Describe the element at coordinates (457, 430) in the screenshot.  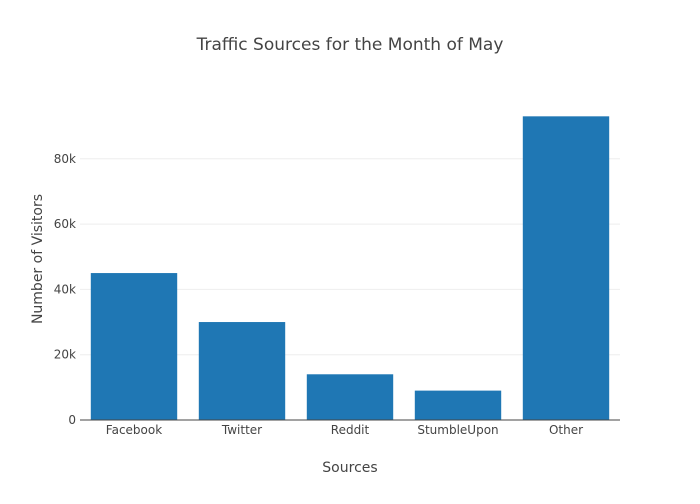
I see `x-tick-label: StumbleUpon` at that location.